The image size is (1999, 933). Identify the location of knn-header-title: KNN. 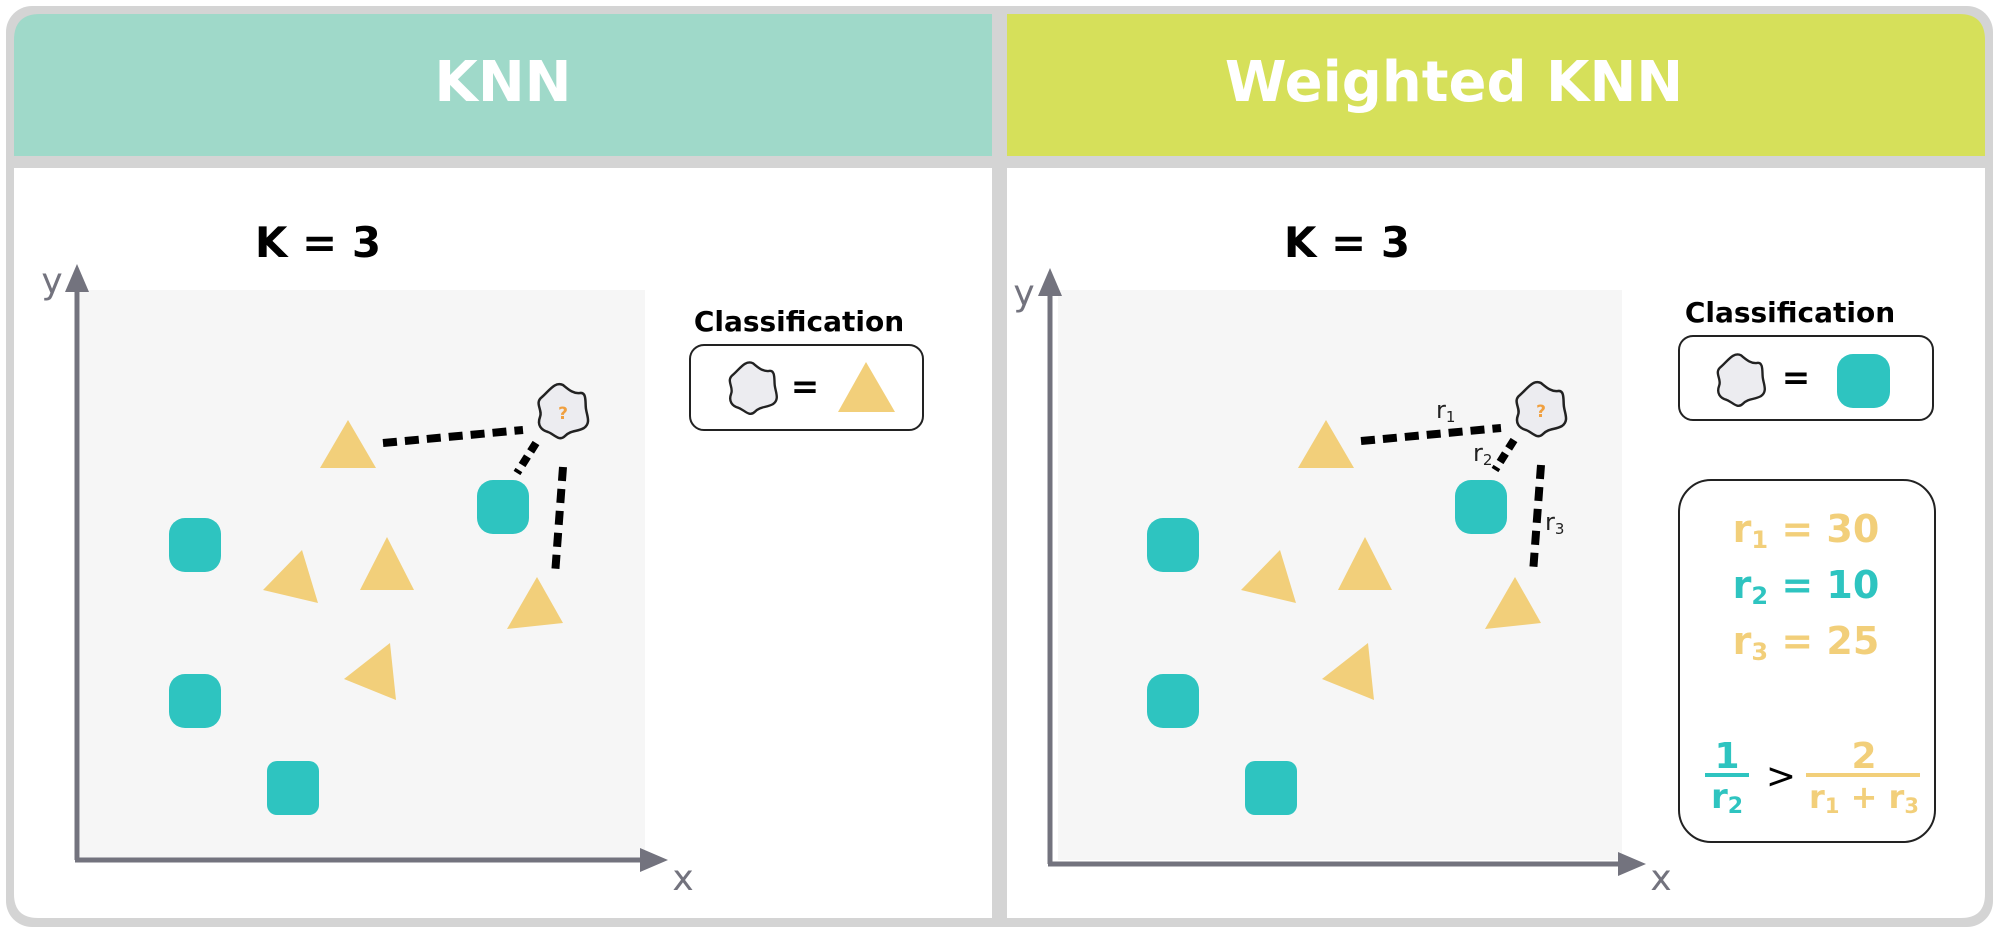
(502, 82).